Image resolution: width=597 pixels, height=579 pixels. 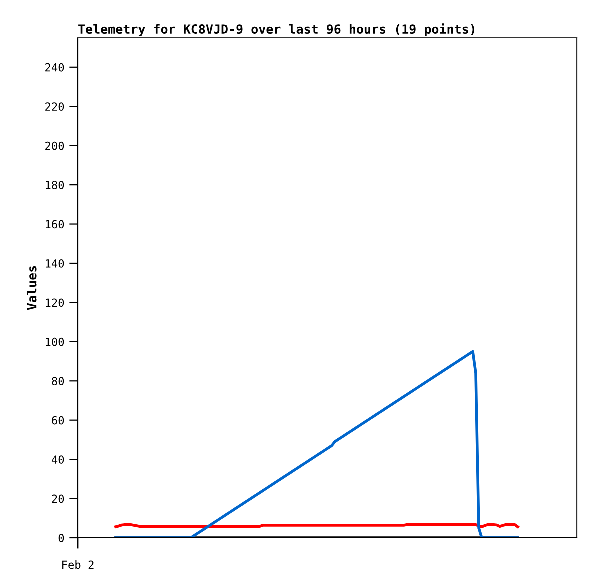 I want to click on y-tick-label: 200, so click(x=55, y=146).